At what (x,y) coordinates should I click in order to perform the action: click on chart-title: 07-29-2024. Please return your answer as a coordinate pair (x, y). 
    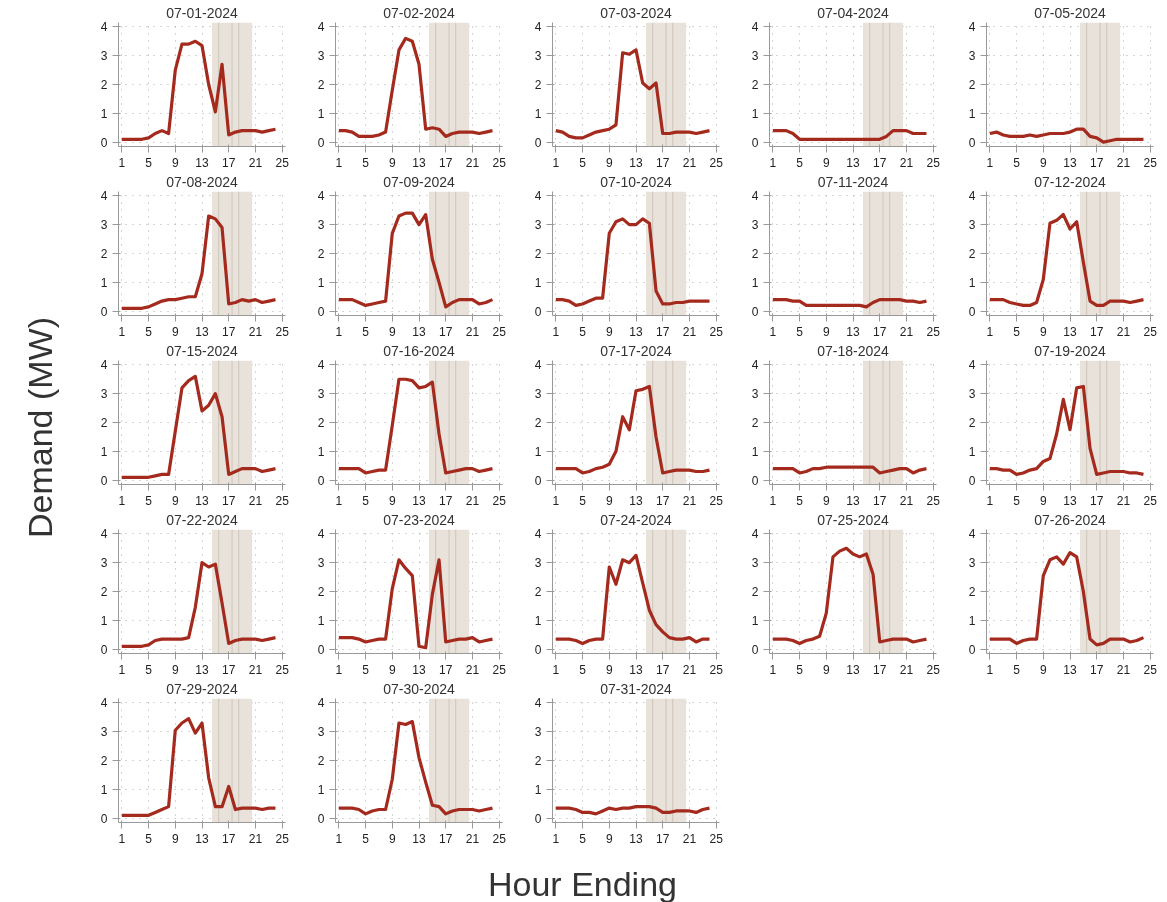
    Looking at the image, I should click on (202, 688).